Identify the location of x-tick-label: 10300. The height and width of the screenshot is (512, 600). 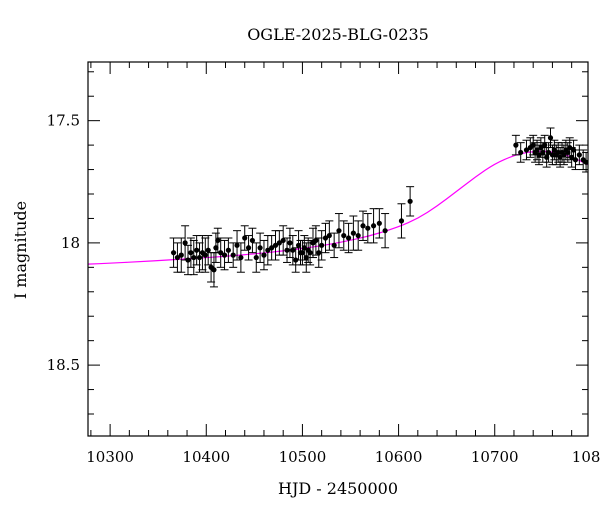
(110, 457).